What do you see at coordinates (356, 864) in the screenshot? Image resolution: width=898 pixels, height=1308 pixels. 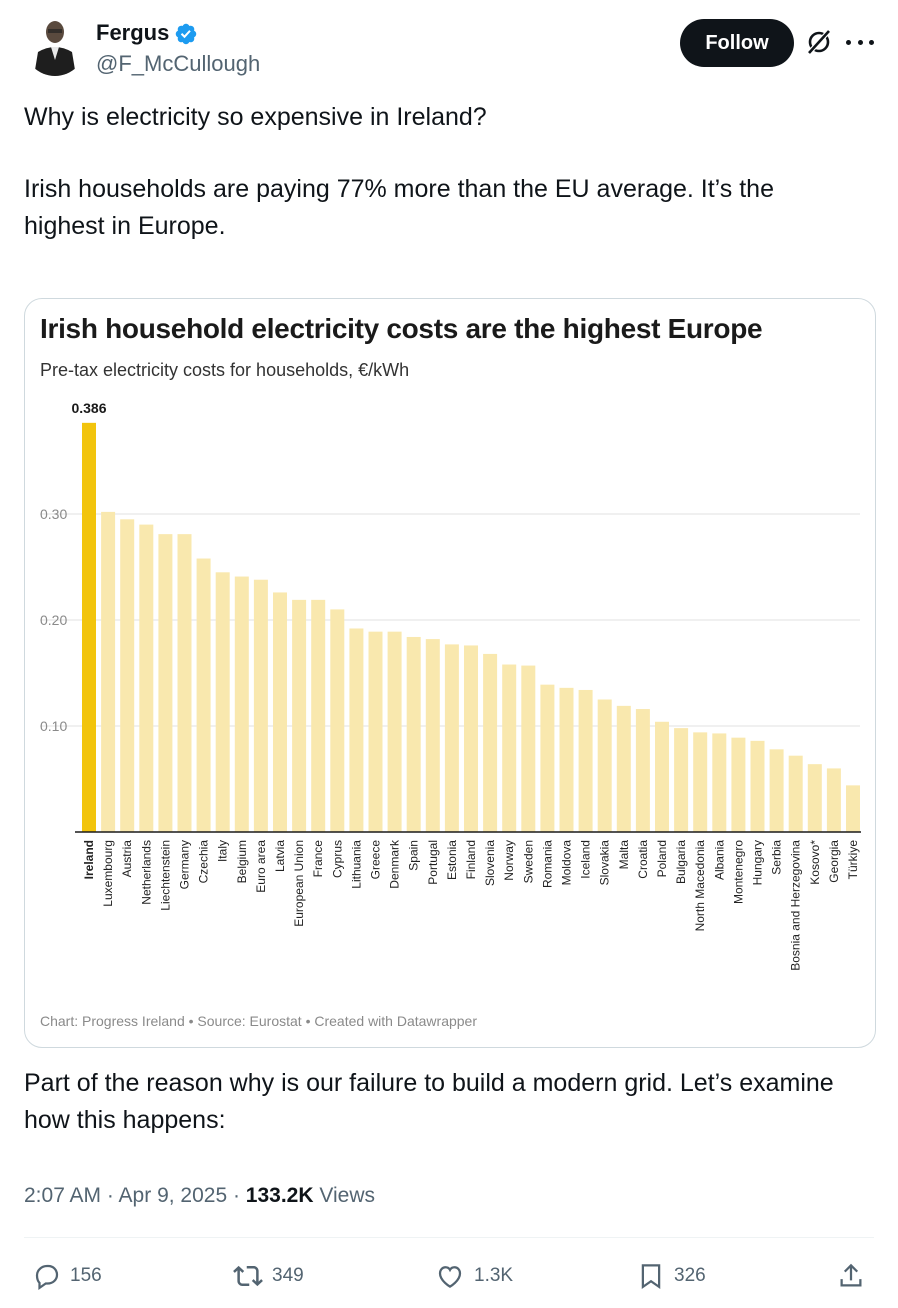 I see `x-tick-label: Lithuania` at bounding box center [356, 864].